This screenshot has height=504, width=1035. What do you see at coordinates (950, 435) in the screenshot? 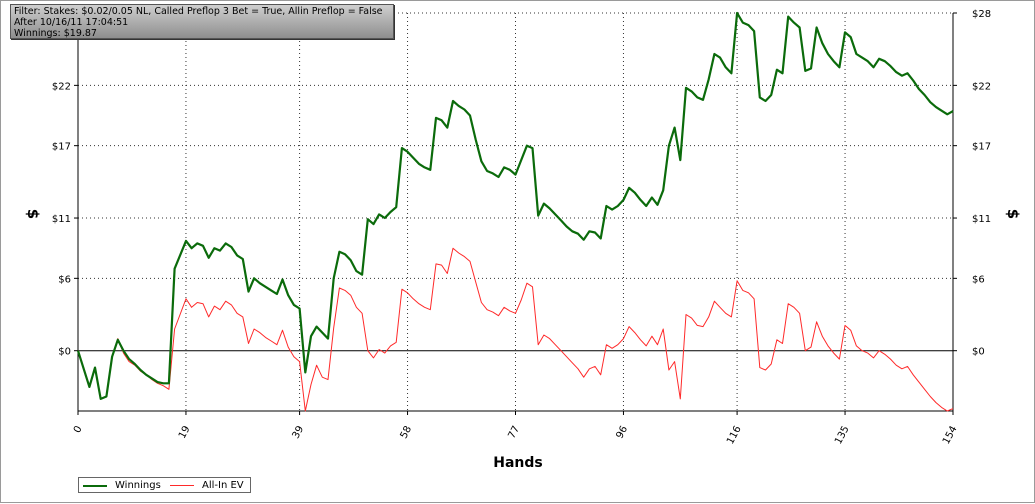
I see `x-tick-label: 154` at bounding box center [950, 435].